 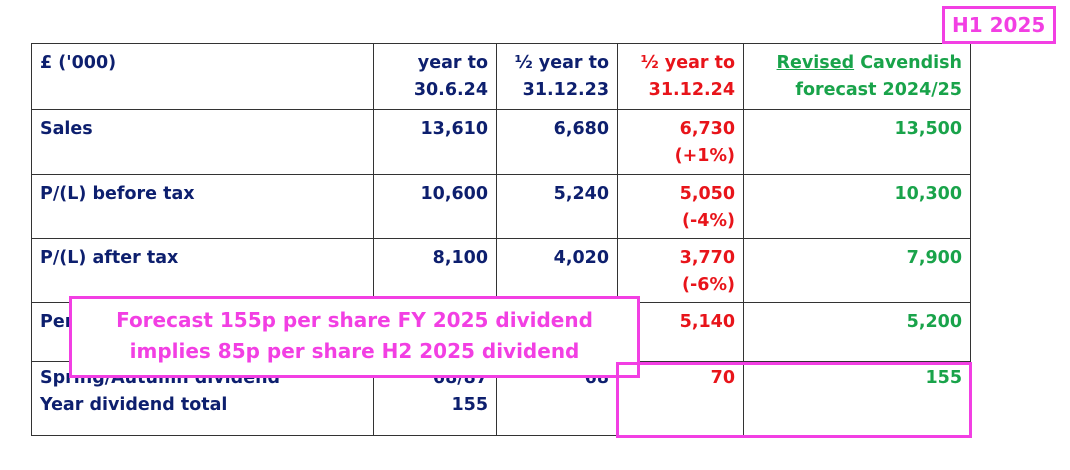 I want to click on row-label: Sales, so click(x=202, y=142).